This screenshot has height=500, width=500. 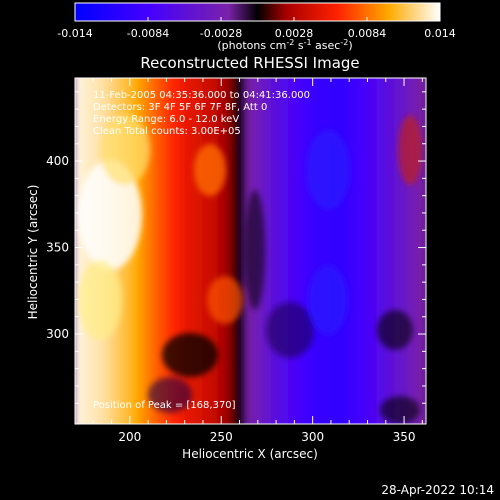 What do you see at coordinates (57, 248) in the screenshot?
I see `y-tick-label: 350` at bounding box center [57, 248].